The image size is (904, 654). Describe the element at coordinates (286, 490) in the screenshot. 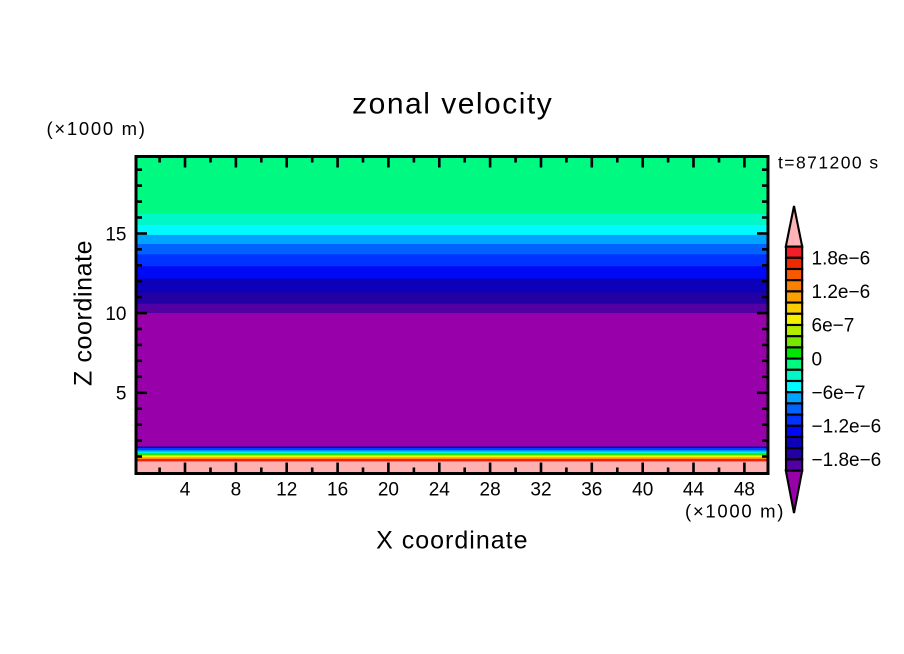

I see `svg-text: 12` at that location.